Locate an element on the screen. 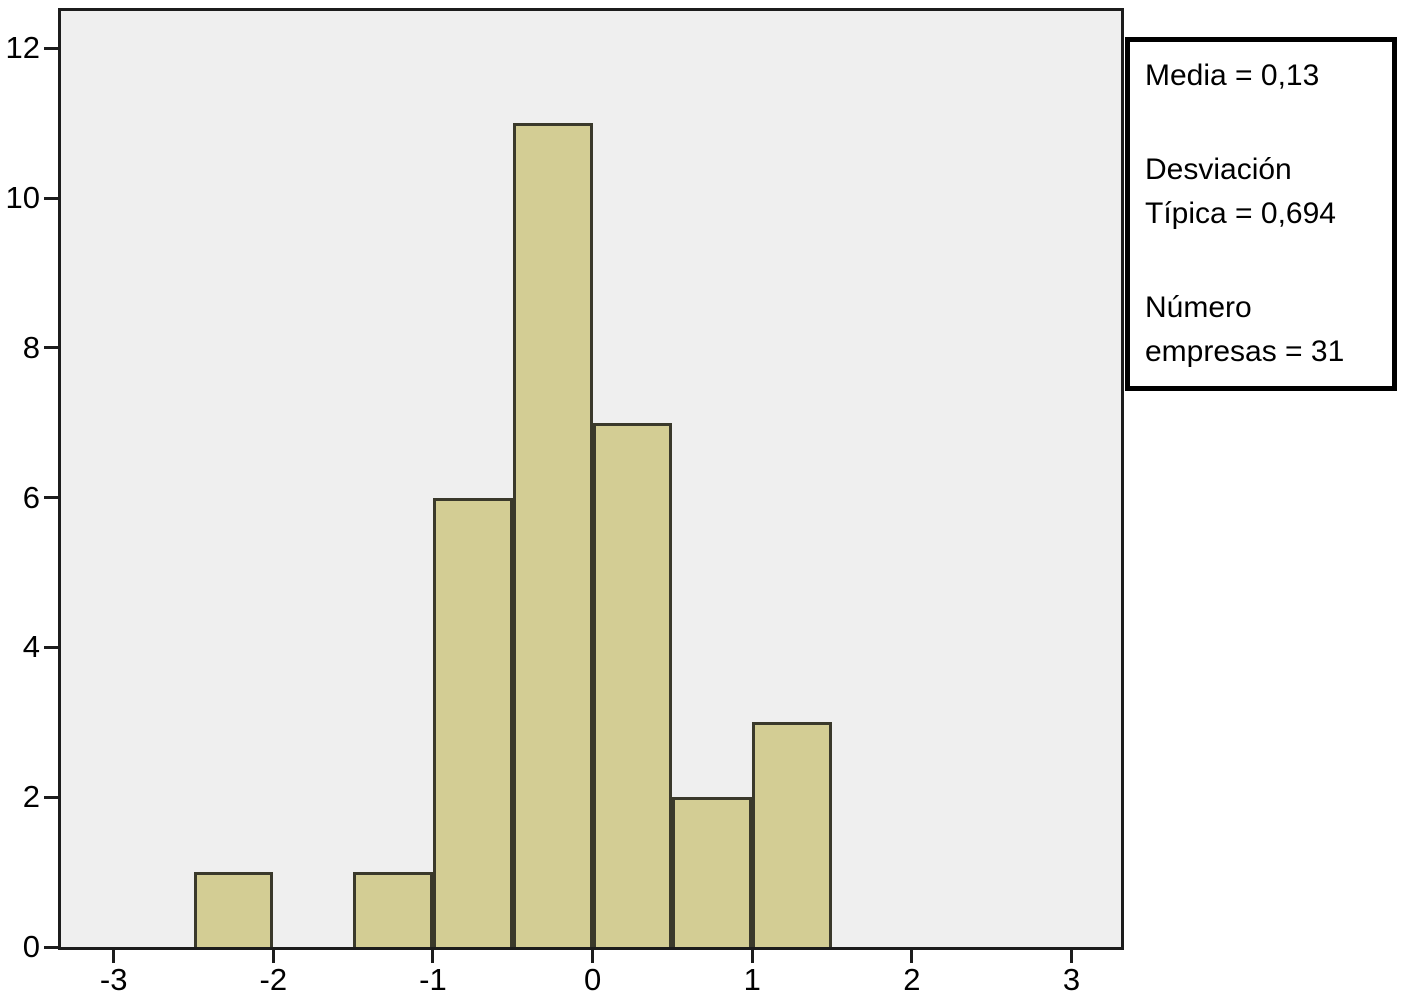  y-axis-tick-label: 2 is located at coordinates (31, 797).